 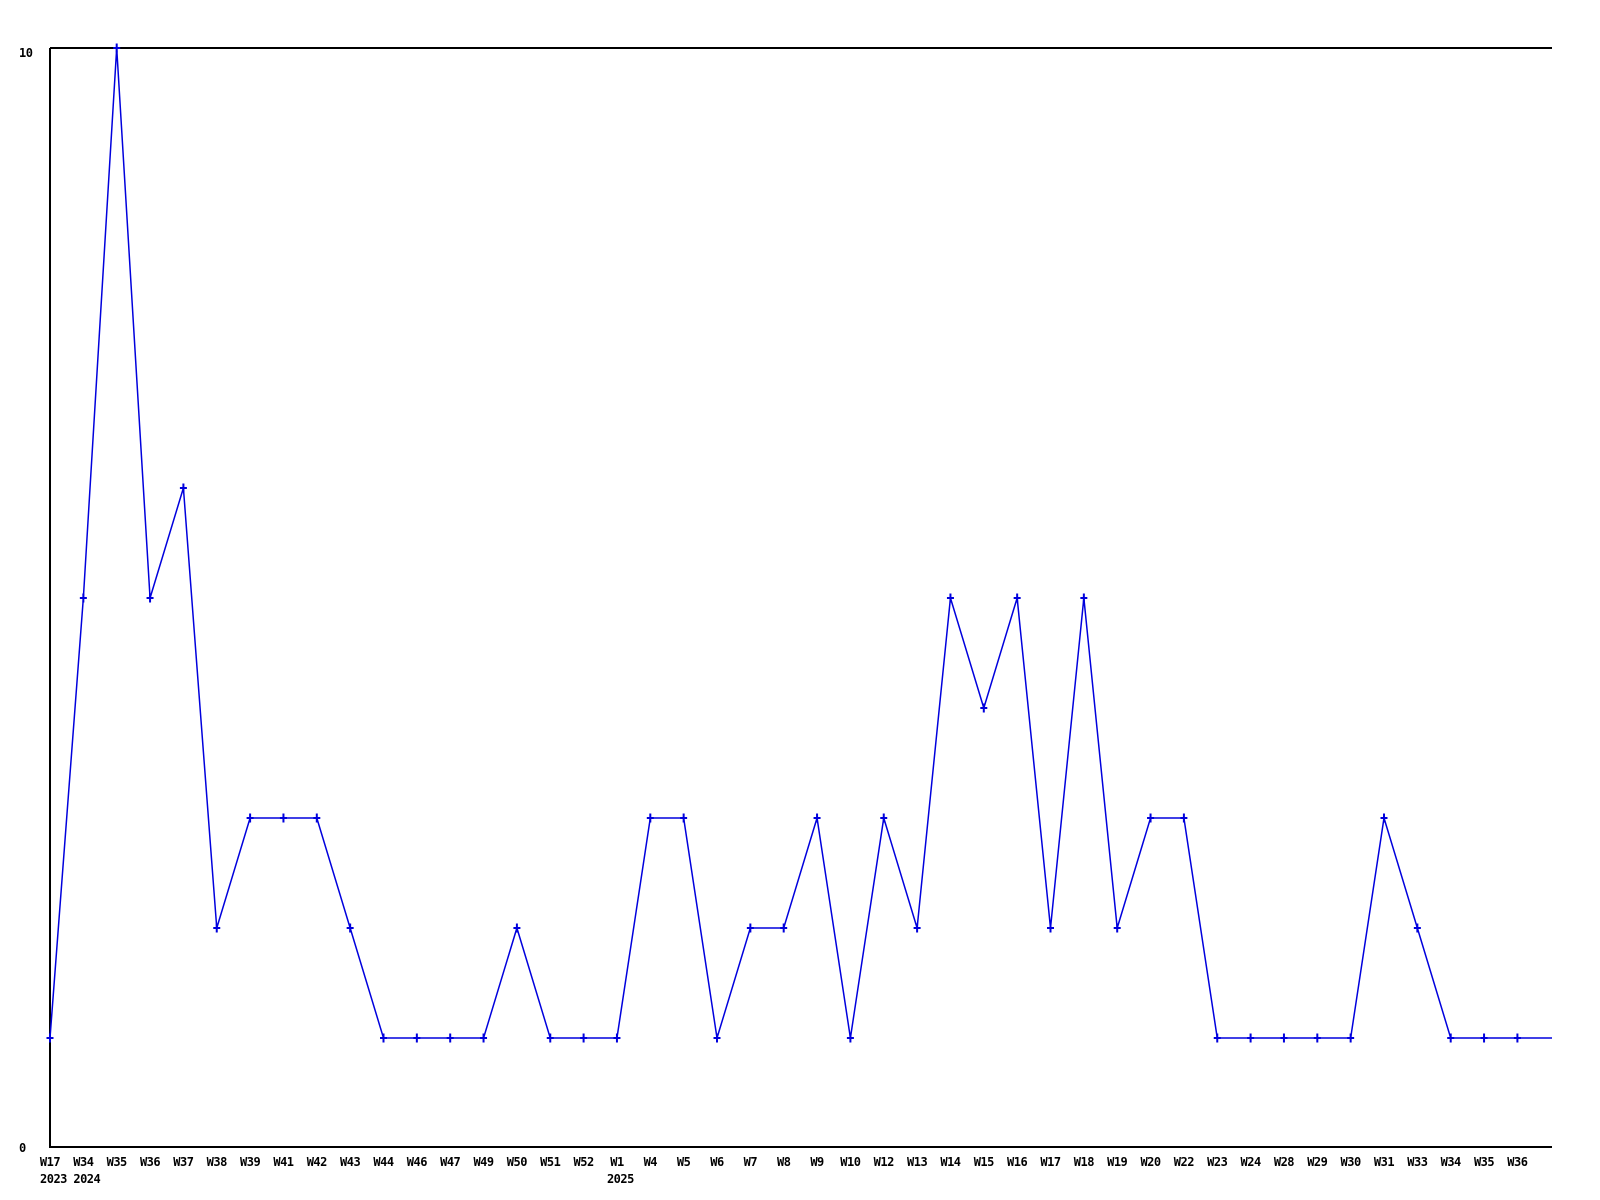 What do you see at coordinates (383, 1162) in the screenshot?
I see `x-tick-label: W44` at bounding box center [383, 1162].